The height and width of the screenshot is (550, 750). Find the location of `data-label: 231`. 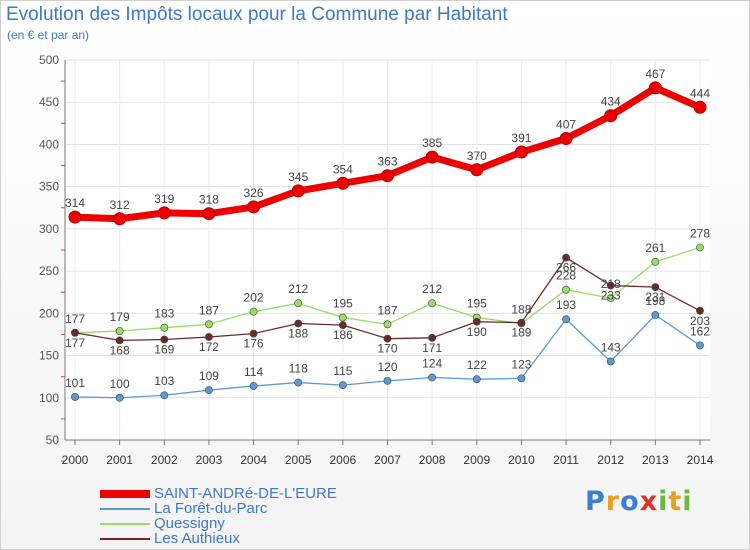

data-label: 231 is located at coordinates (655, 297).